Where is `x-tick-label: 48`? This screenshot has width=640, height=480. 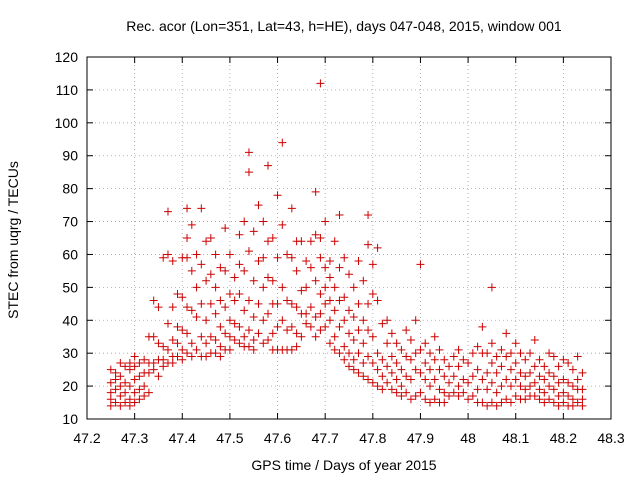
x-tick-label: 48 is located at coordinates (468, 438).